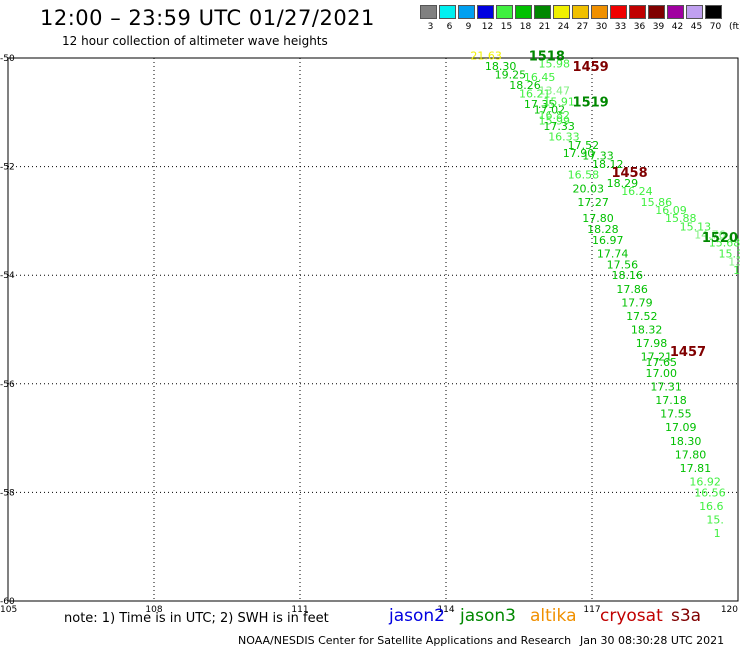 The width and height of the screenshot is (740, 650). Describe the element at coordinates (657, 357) in the screenshot. I see `wave-height-value: 17.21` at that location.